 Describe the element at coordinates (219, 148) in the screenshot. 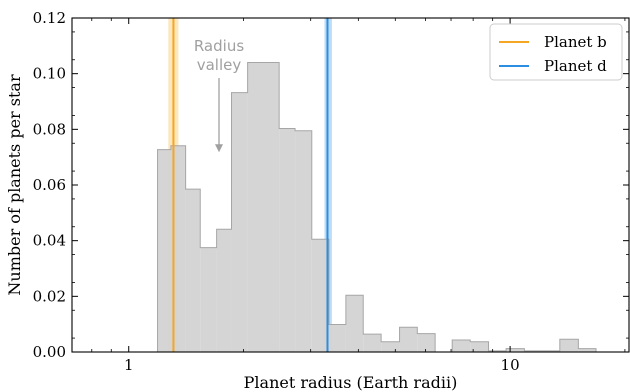

I see `annotation-arrow-head` at that location.